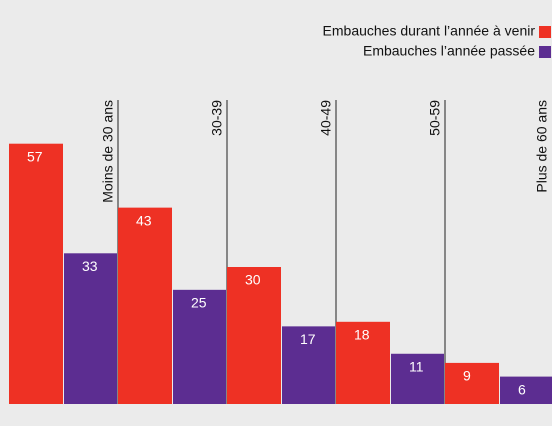 This screenshot has width=552, height=426. I want to click on data-label: 33, so click(90, 266).